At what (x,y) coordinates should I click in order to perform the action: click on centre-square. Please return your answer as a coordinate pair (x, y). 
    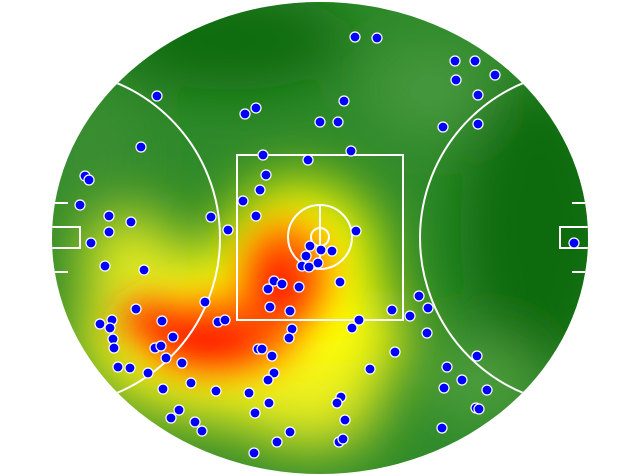
    Looking at the image, I should click on (320, 237).